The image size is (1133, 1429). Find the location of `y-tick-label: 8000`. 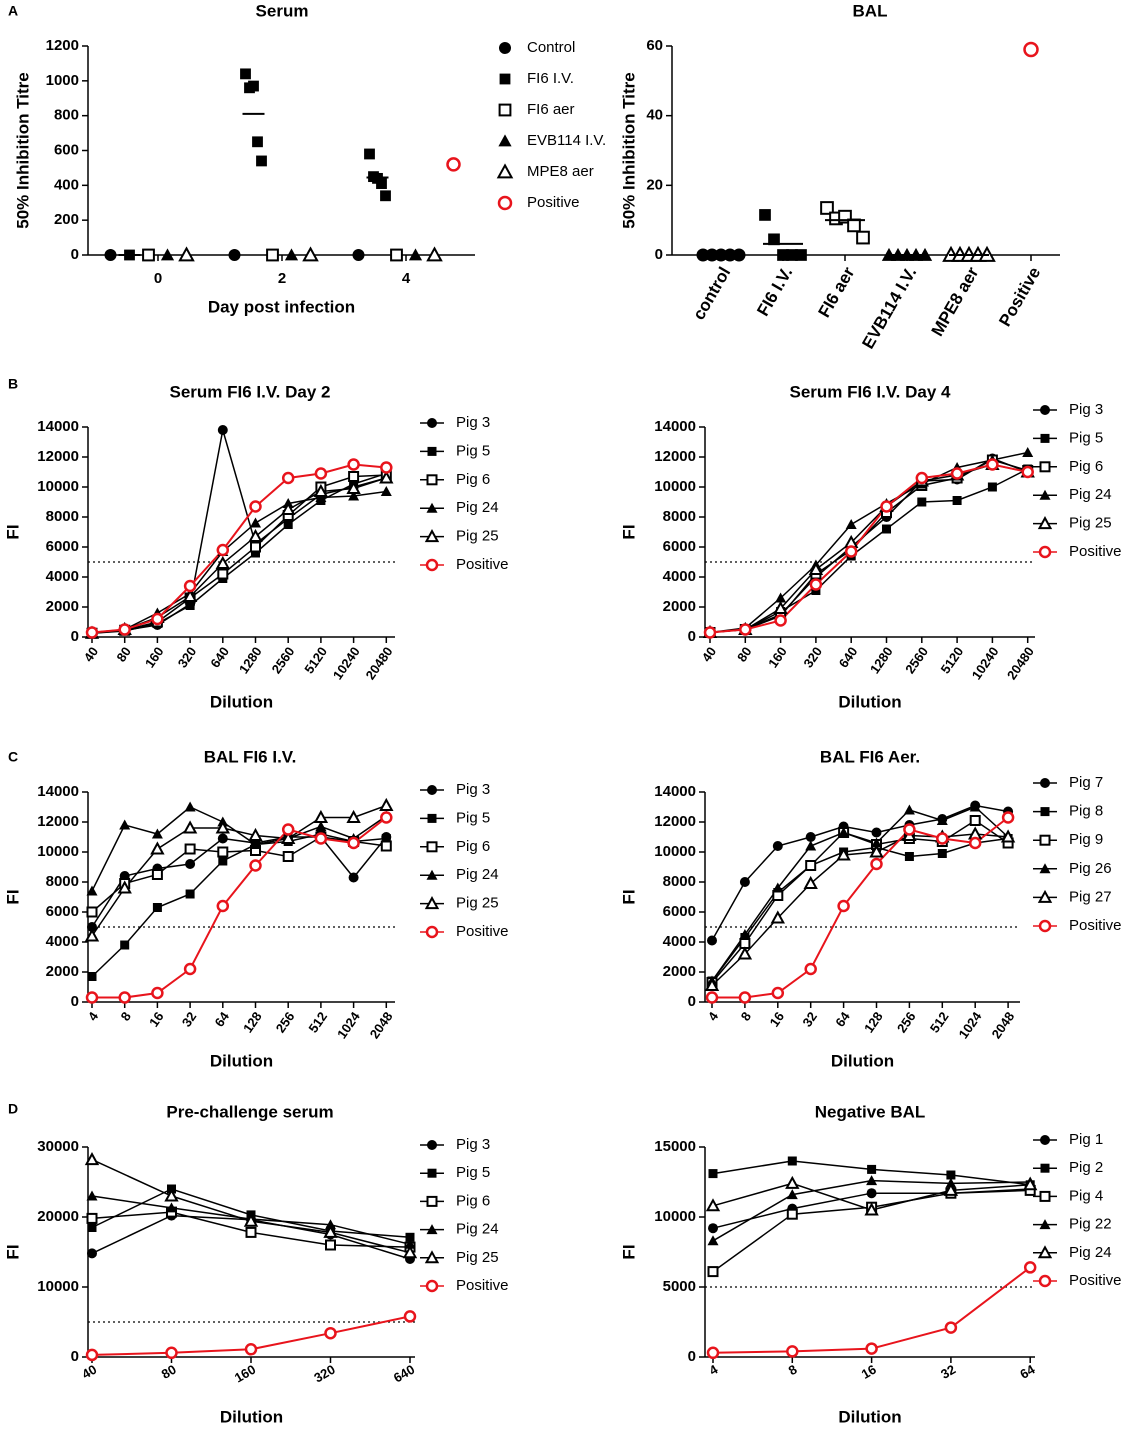

y-tick-label: 8000 is located at coordinates (679, 516).